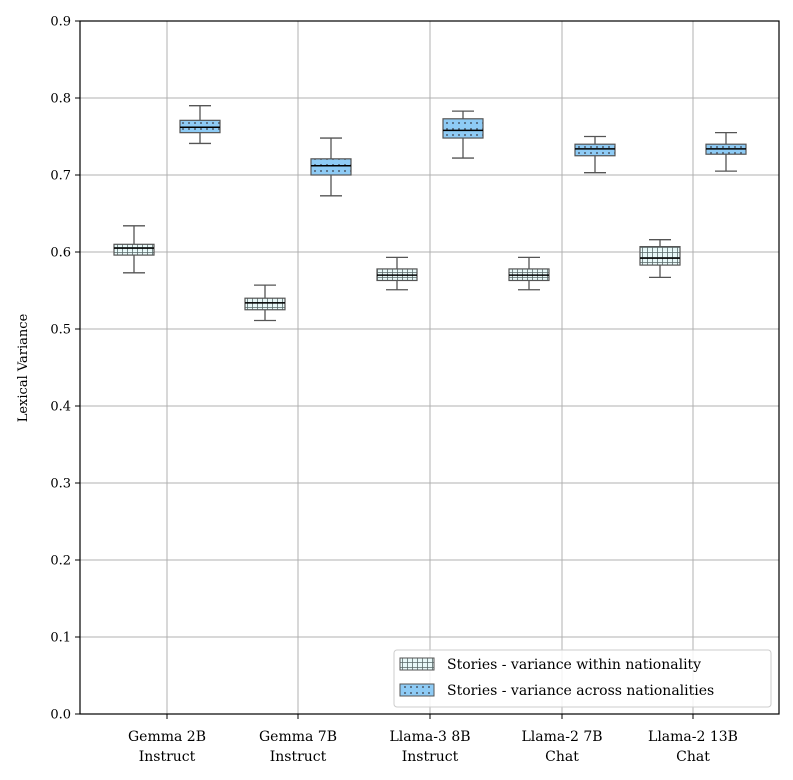 The image size is (793, 780). Describe the element at coordinates (60, 22) in the screenshot. I see `y-tick-label: 0.9` at that location.